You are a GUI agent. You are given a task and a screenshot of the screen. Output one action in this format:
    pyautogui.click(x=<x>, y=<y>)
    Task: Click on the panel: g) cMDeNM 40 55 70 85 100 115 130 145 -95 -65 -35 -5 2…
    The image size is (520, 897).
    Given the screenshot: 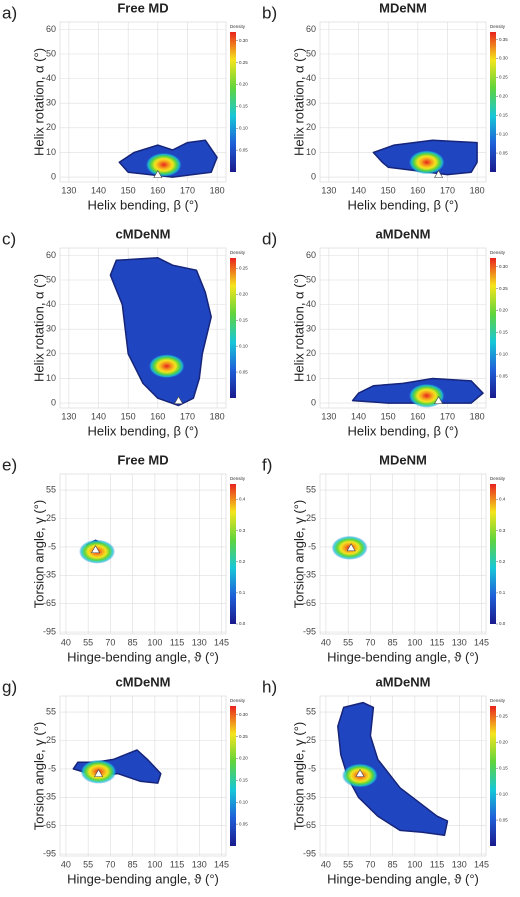 What is the action you would take?
    pyautogui.click(x=125, y=780)
    